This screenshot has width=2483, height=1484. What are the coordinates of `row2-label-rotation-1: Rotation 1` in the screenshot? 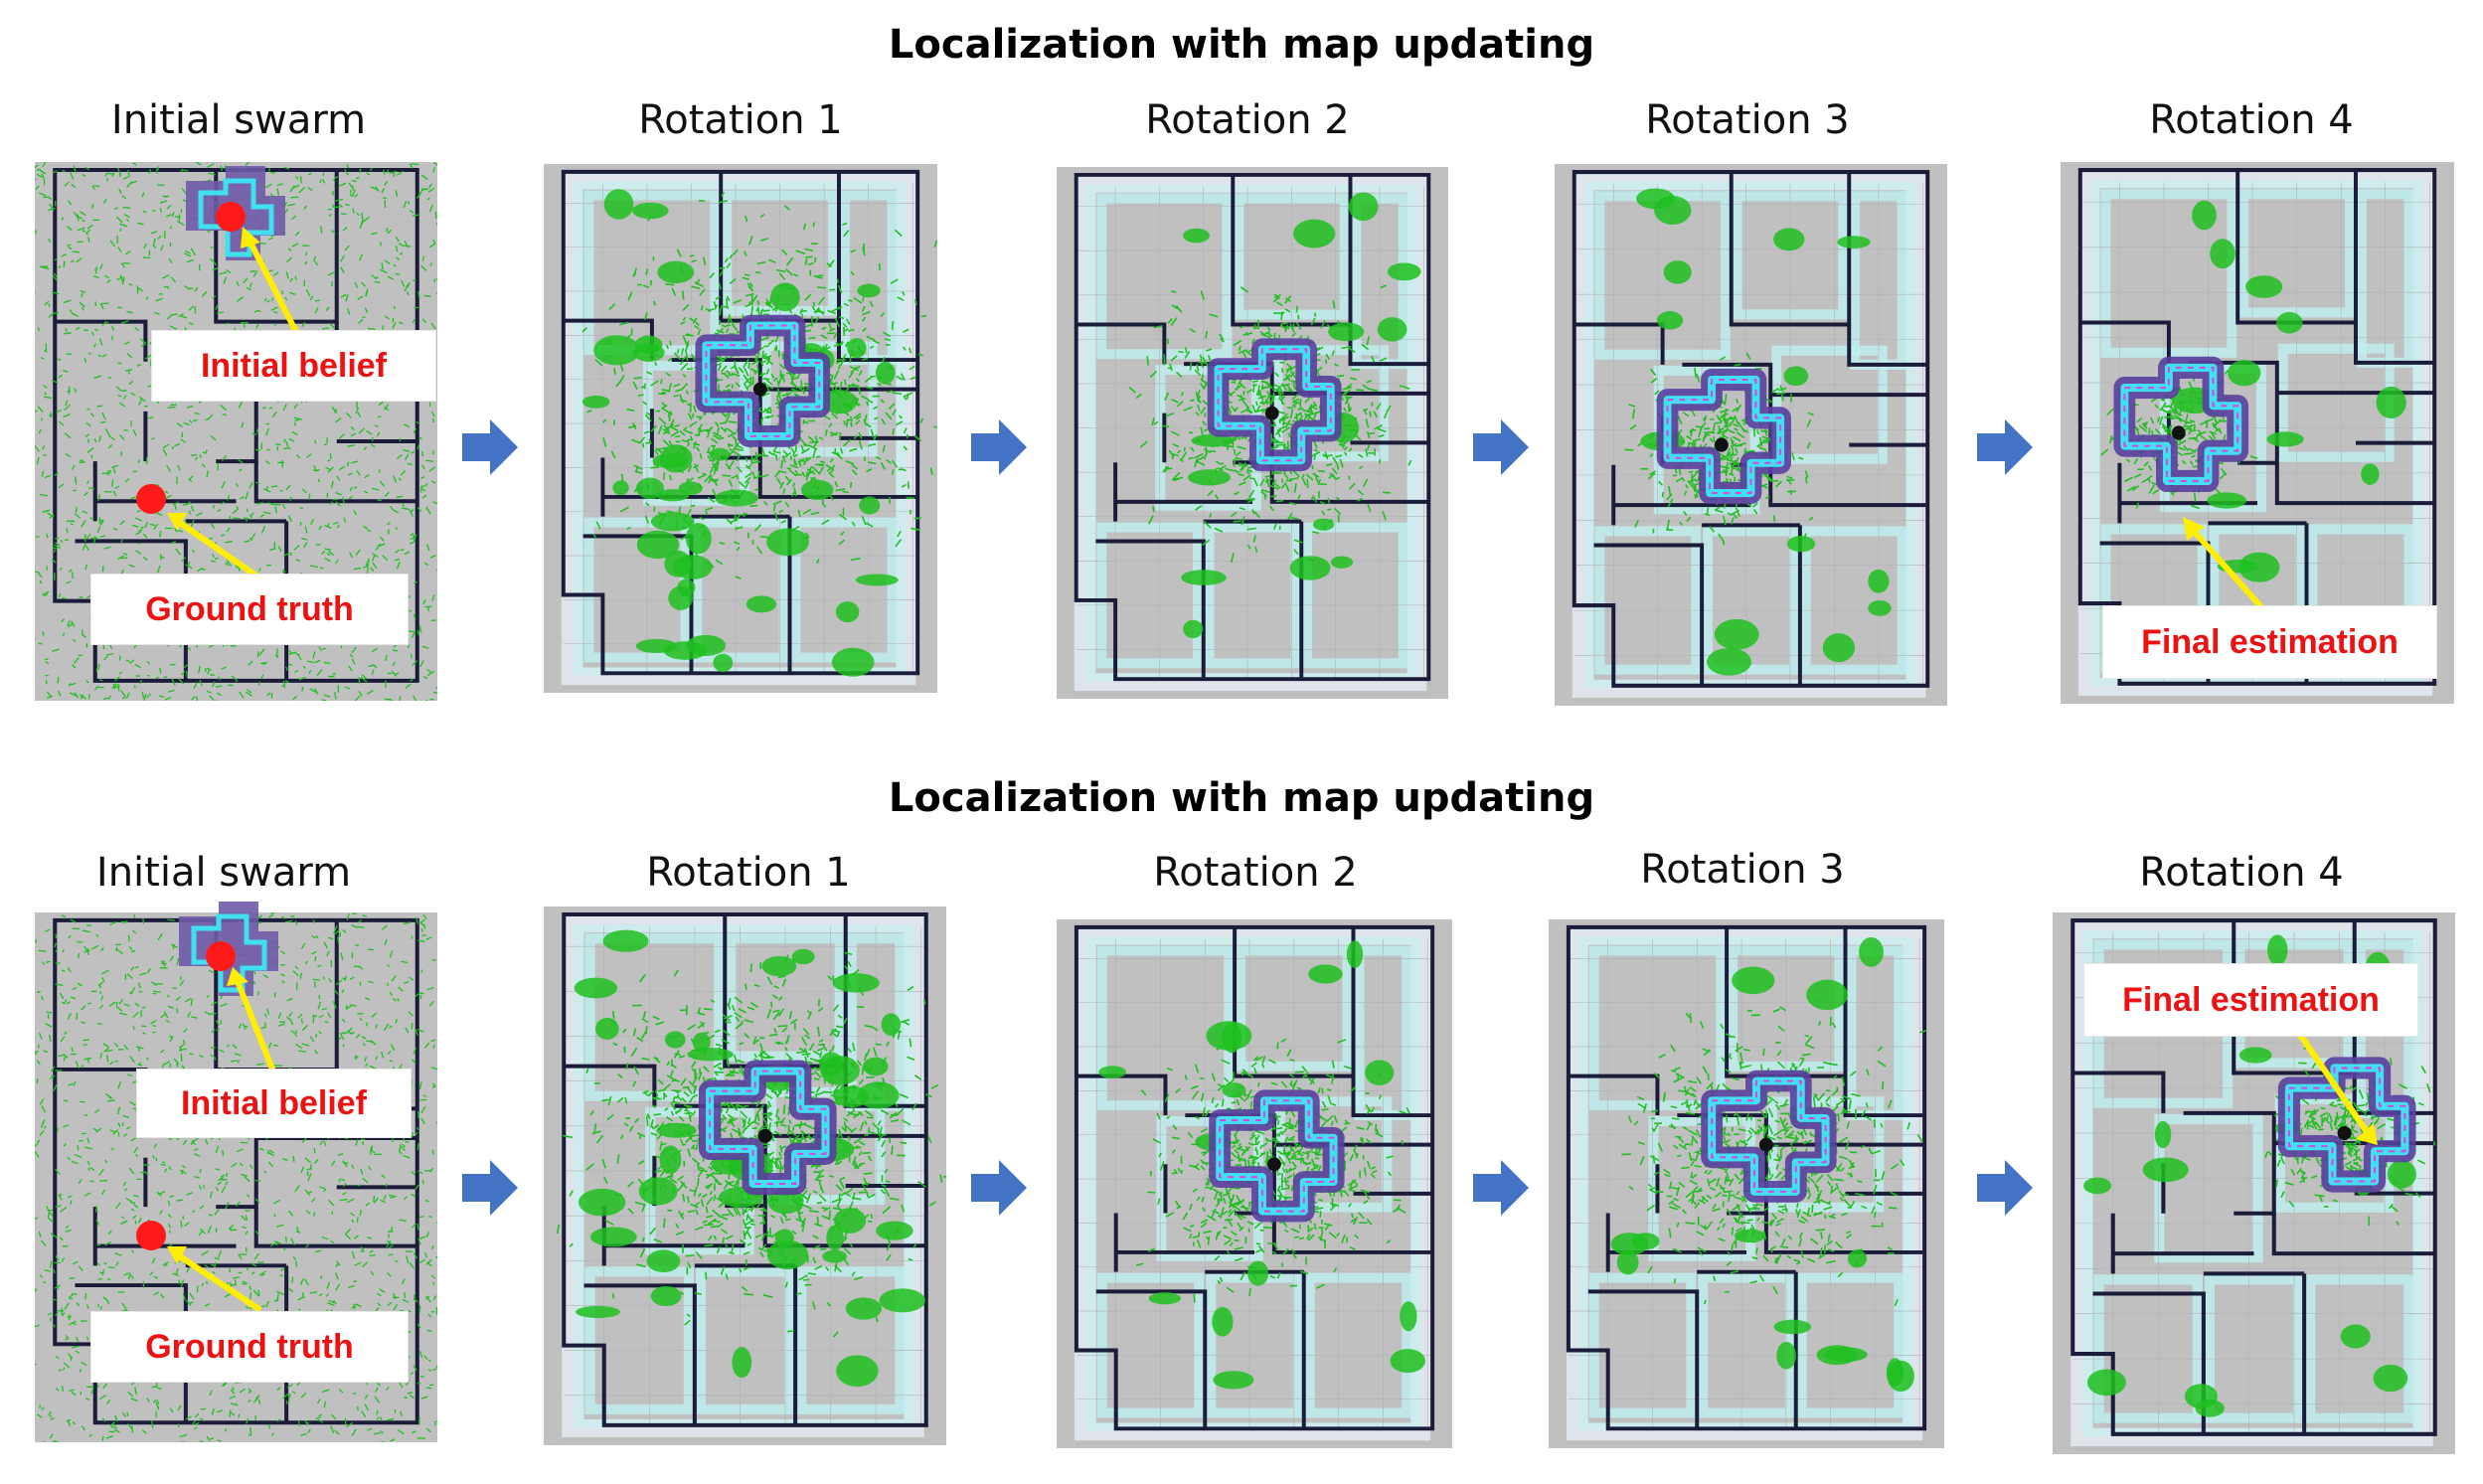 It's located at (749, 873).